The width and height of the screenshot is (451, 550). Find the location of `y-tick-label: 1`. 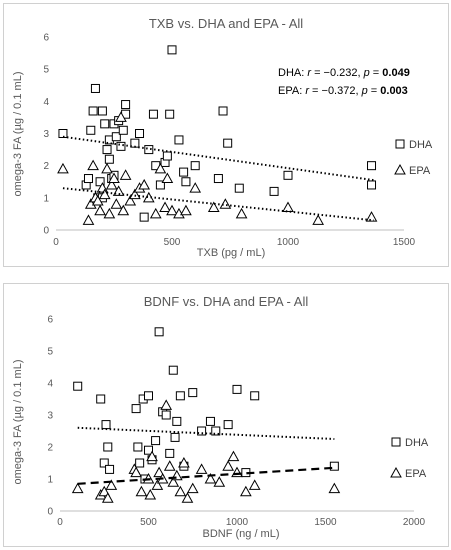

y-tick-label: 1 is located at coordinates (46, 198).